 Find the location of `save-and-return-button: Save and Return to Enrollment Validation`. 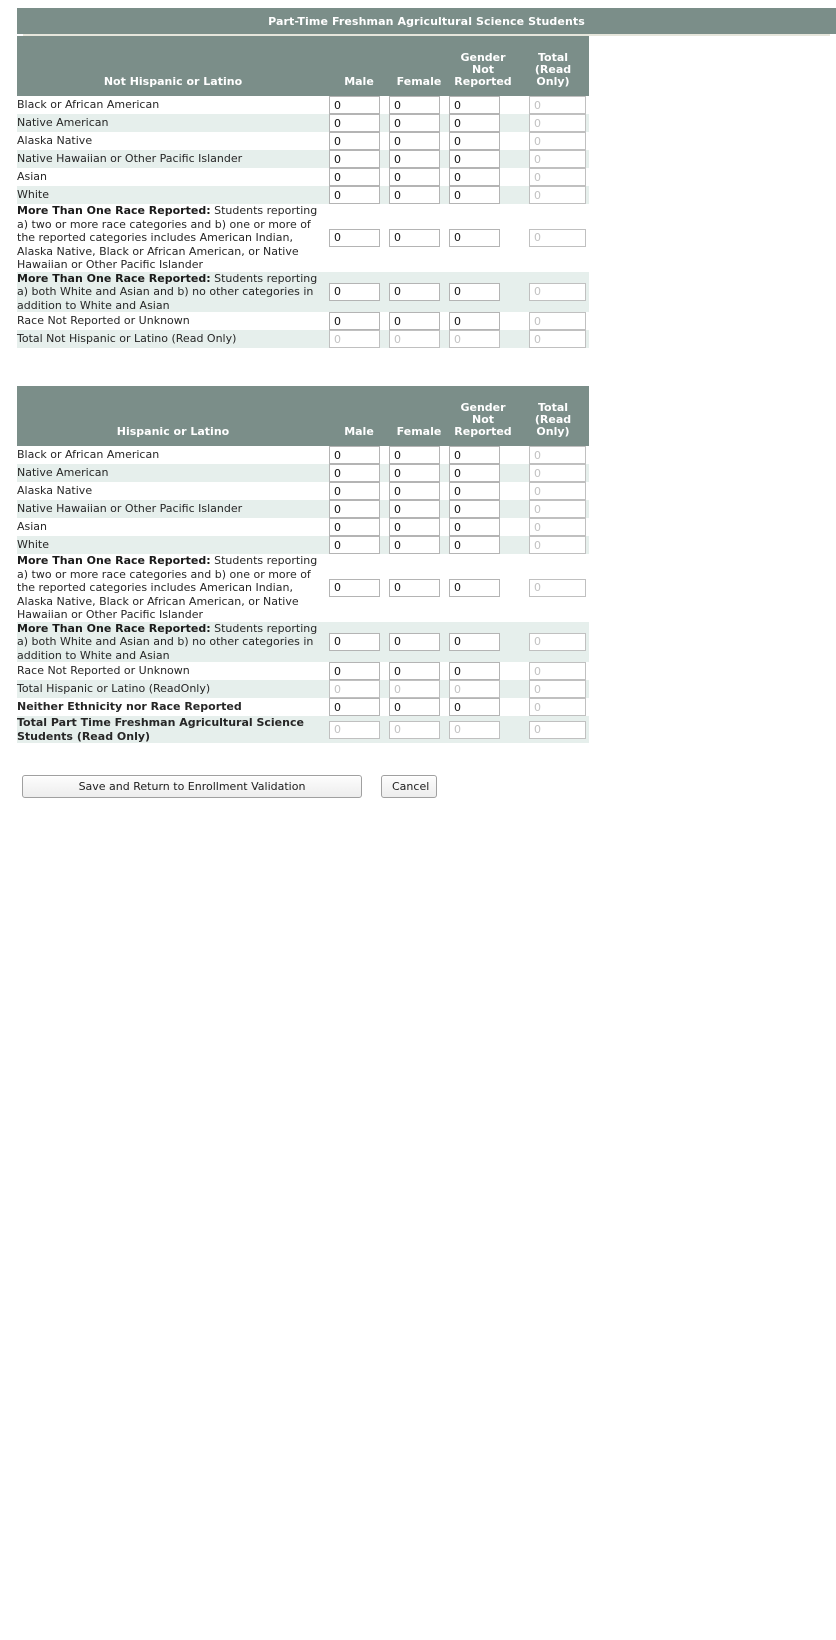

save-and-return-button: Save and Return to Enrollment Validation is located at coordinates (192, 786).